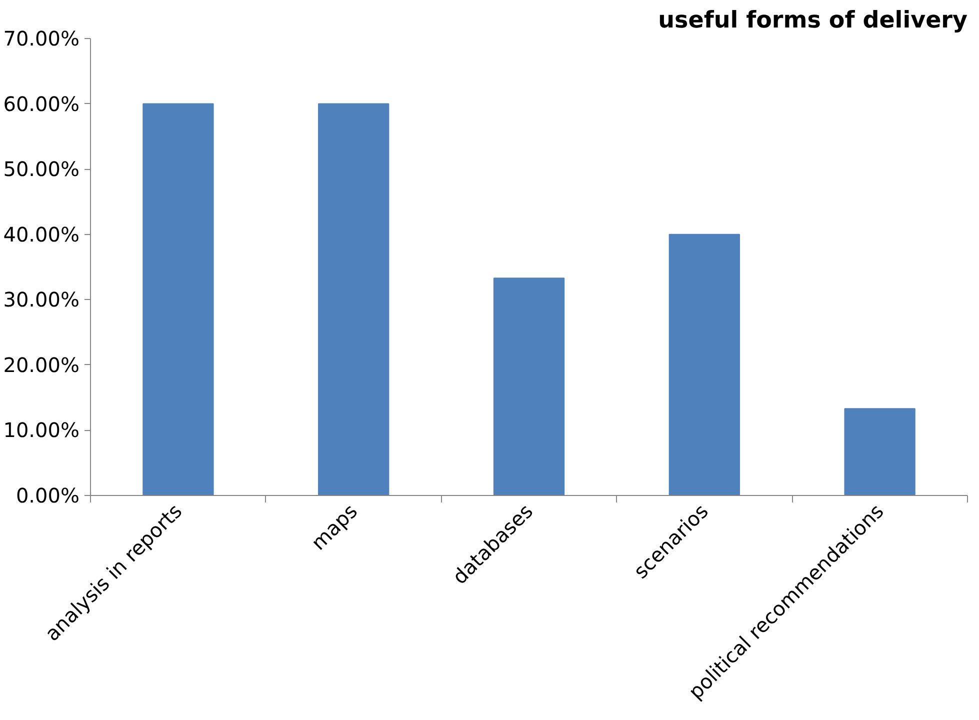 The height and width of the screenshot is (720, 979). I want to click on y-tick-label: 50.00%, so click(41, 169).